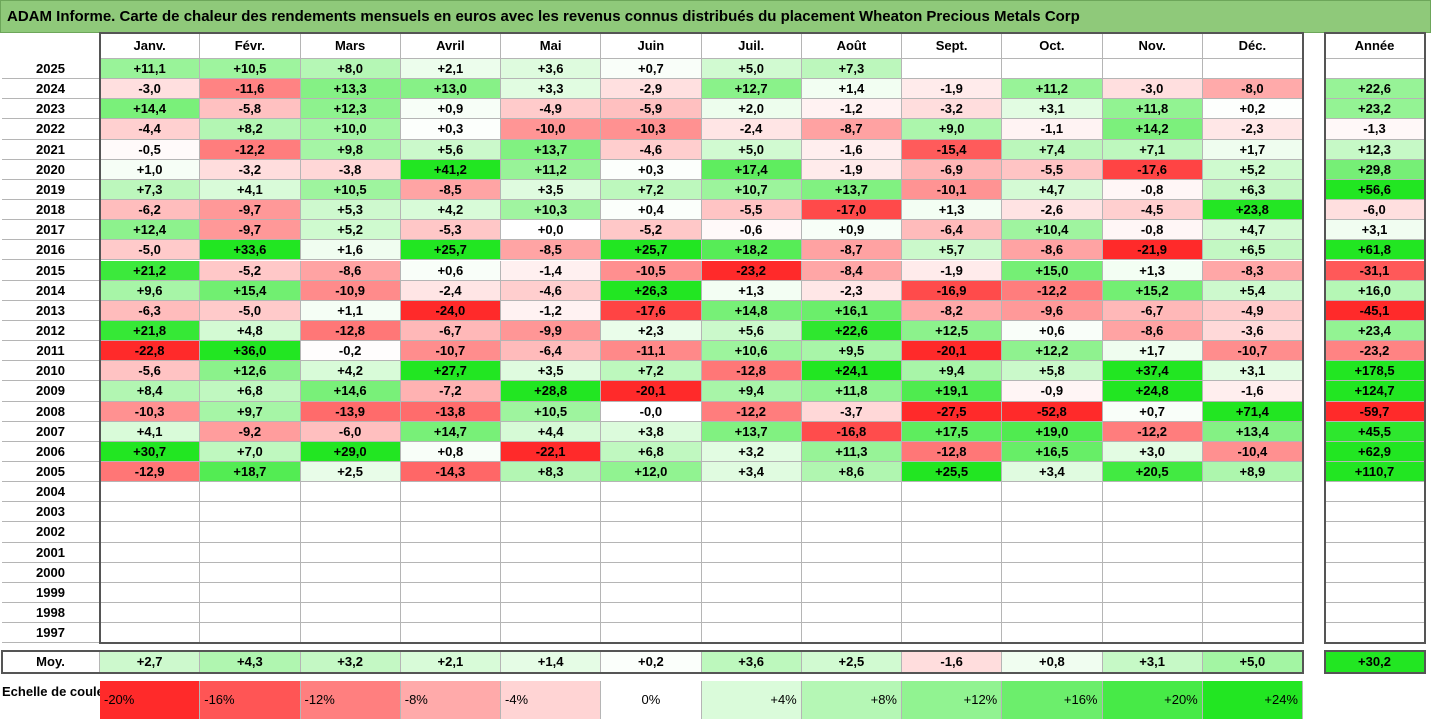 This screenshot has width=1431, height=719. What do you see at coordinates (751, 270) in the screenshot?
I see `heatmap-cell: -23,2` at bounding box center [751, 270].